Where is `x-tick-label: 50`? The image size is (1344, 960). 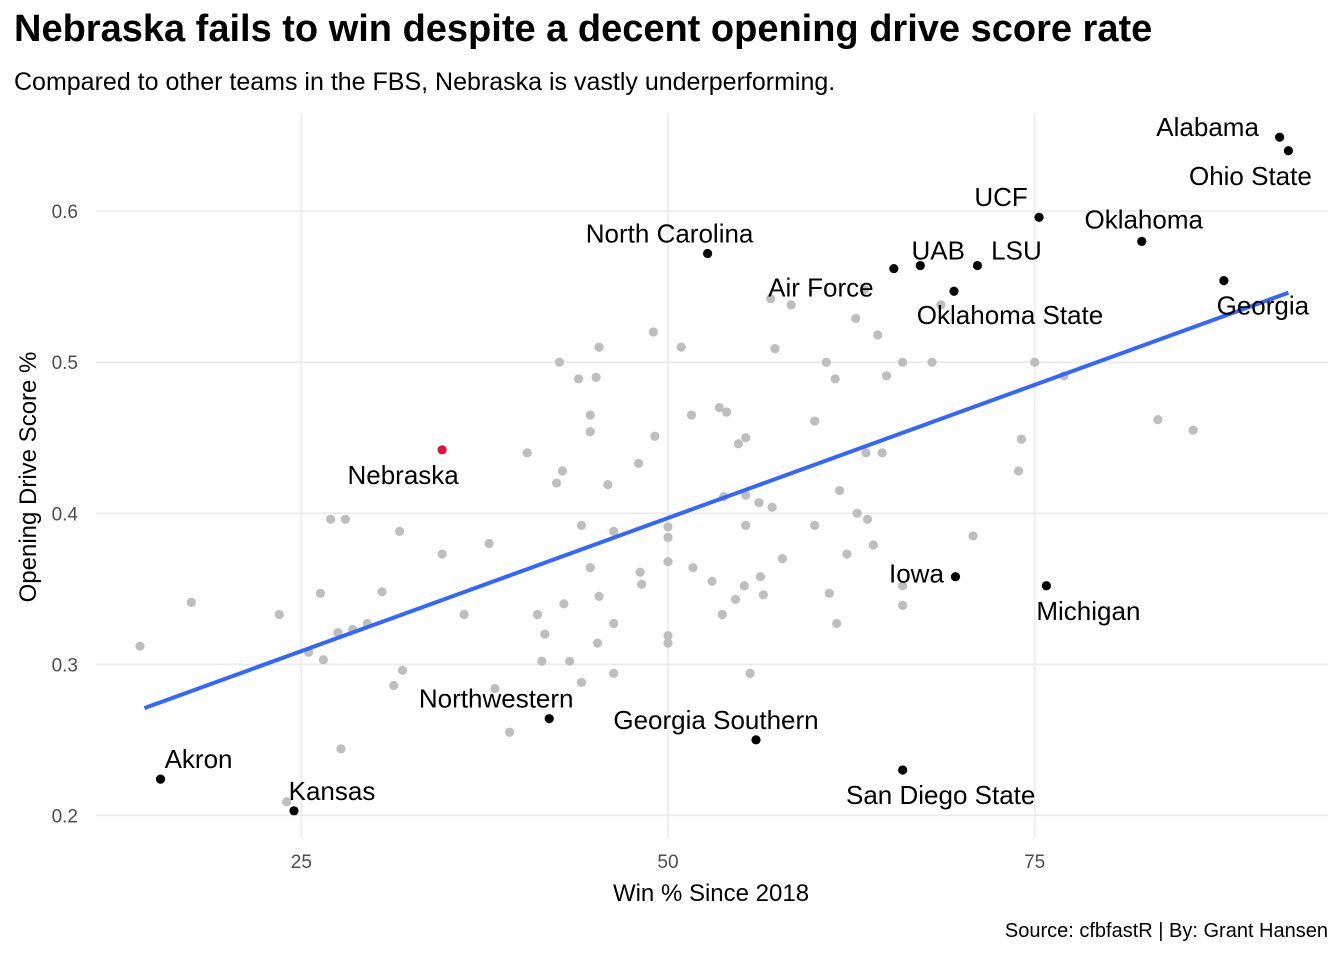
x-tick-label: 50 is located at coordinates (667, 862).